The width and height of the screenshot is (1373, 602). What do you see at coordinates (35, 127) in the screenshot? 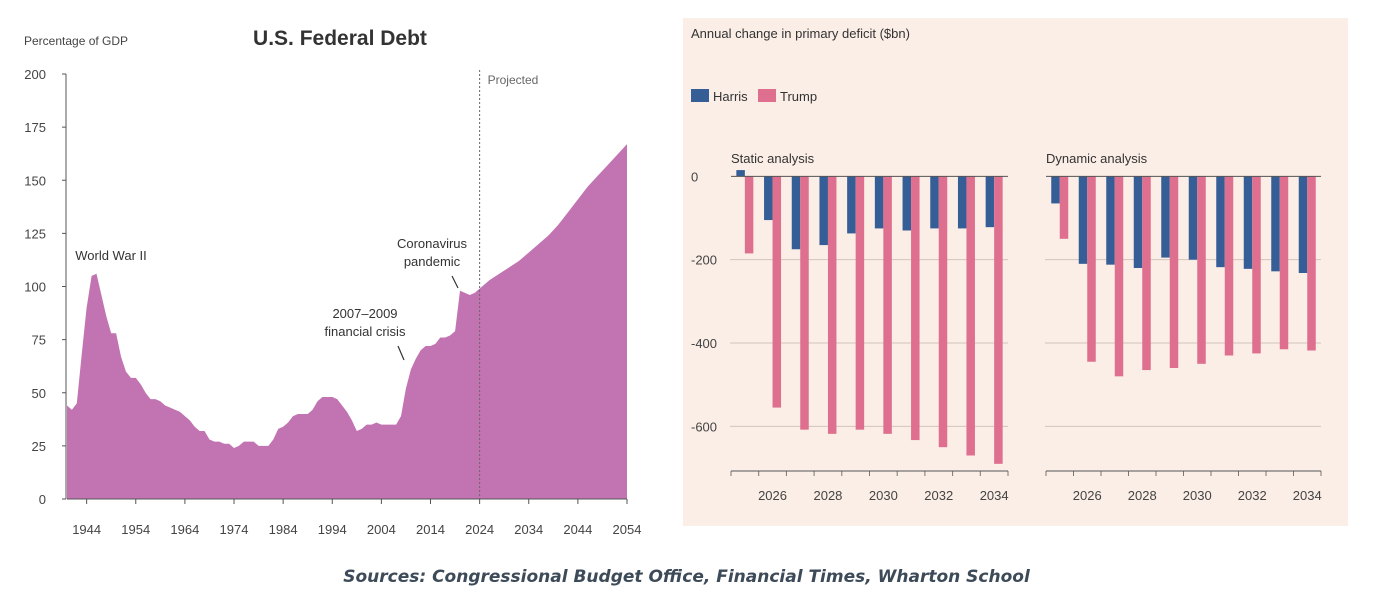
I see `y-tick-label: 175` at bounding box center [35, 127].